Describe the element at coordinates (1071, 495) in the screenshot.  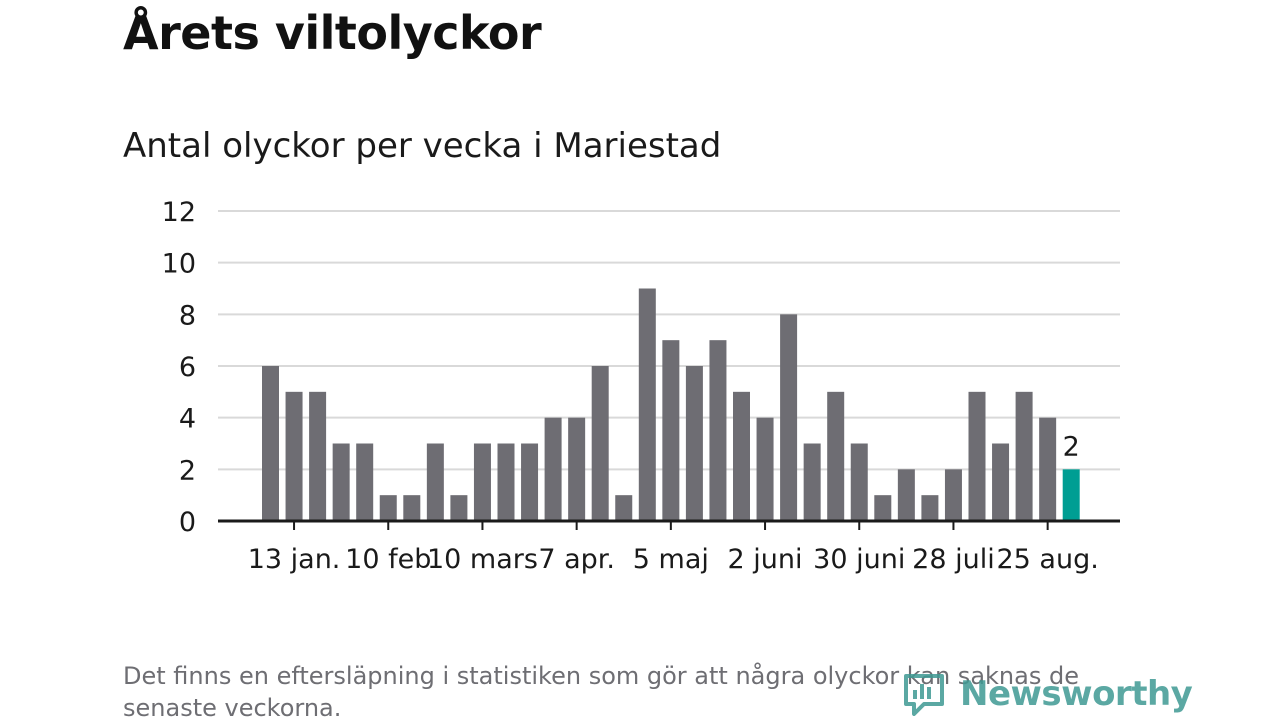
I see `bar-highlight` at that location.